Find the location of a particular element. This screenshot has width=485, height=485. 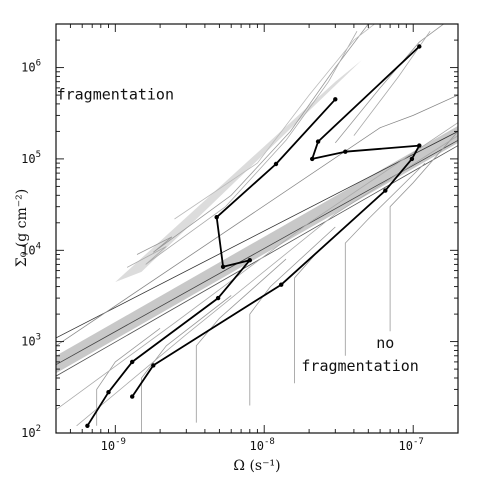

annotation-no: no is located at coordinates (385, 343).